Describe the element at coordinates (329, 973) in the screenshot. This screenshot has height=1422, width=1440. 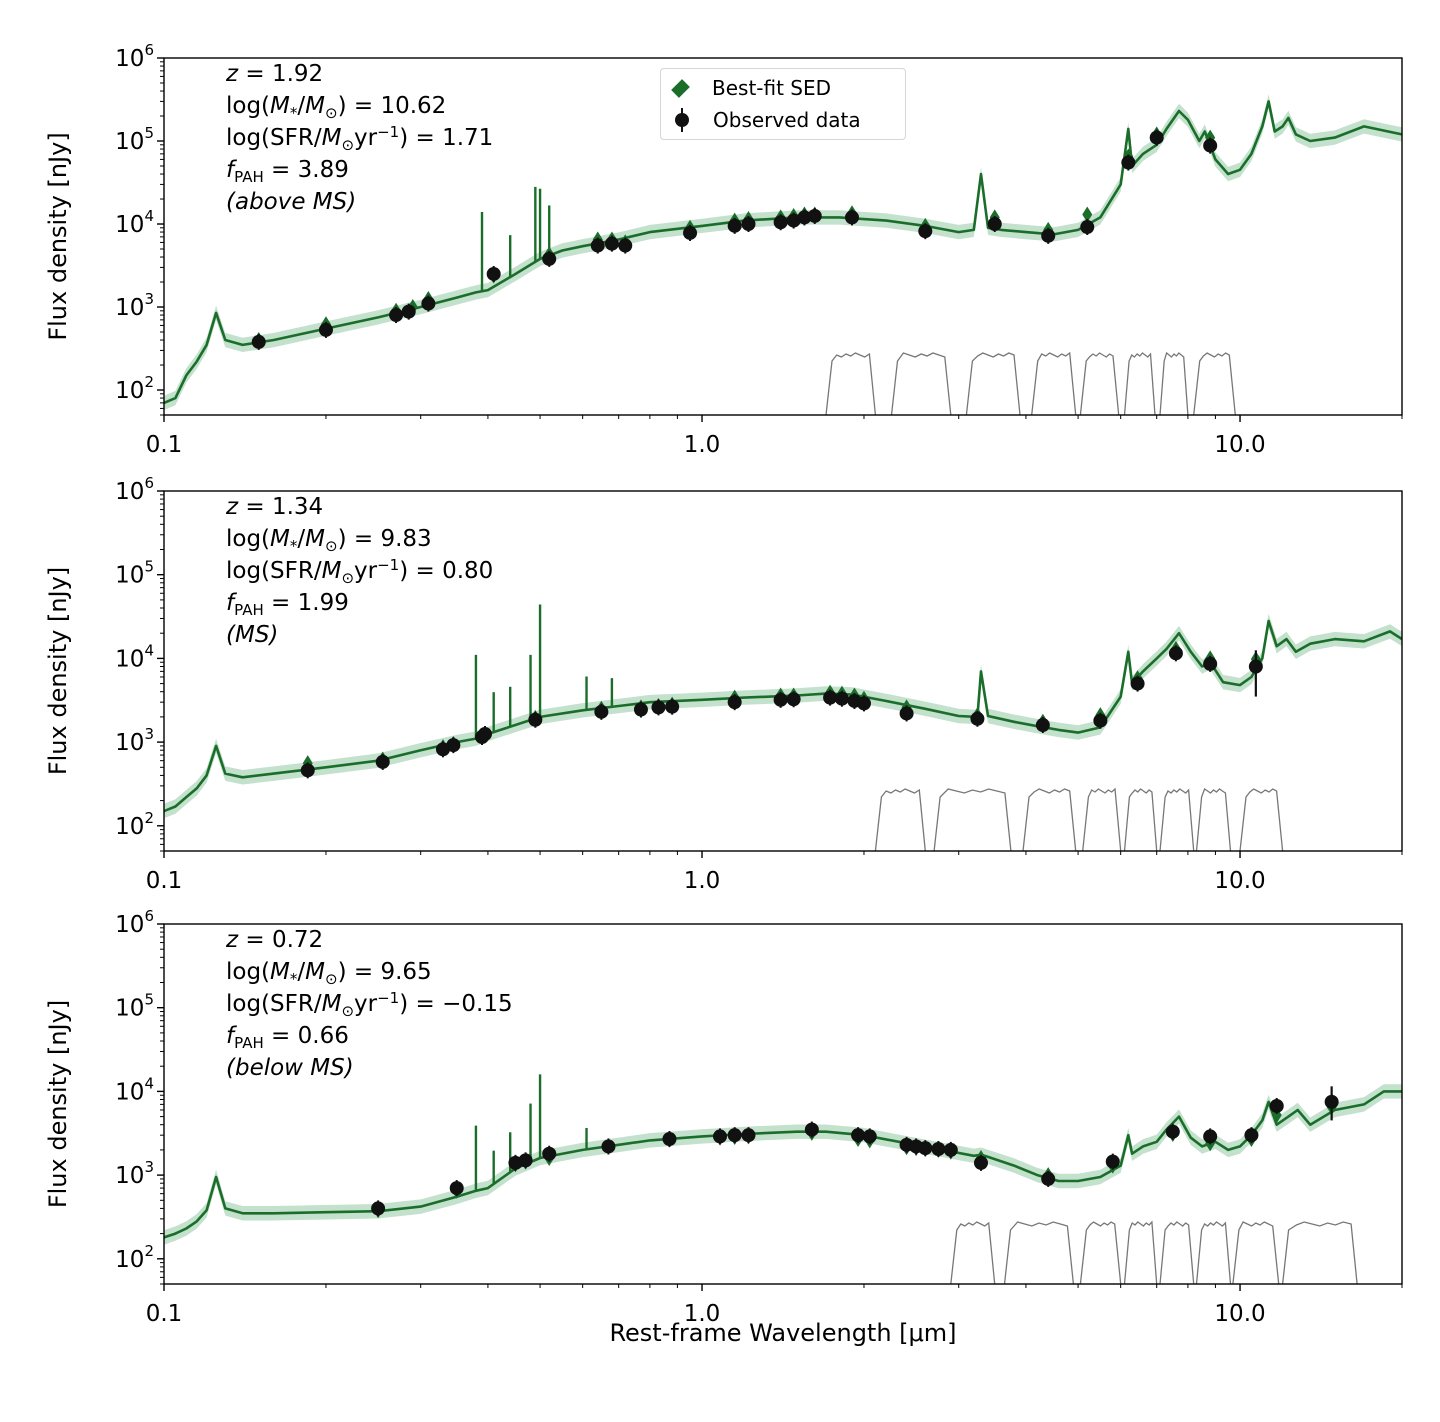
I see `panel-3-mass: log(M*/M⊙) = 9.65` at that location.